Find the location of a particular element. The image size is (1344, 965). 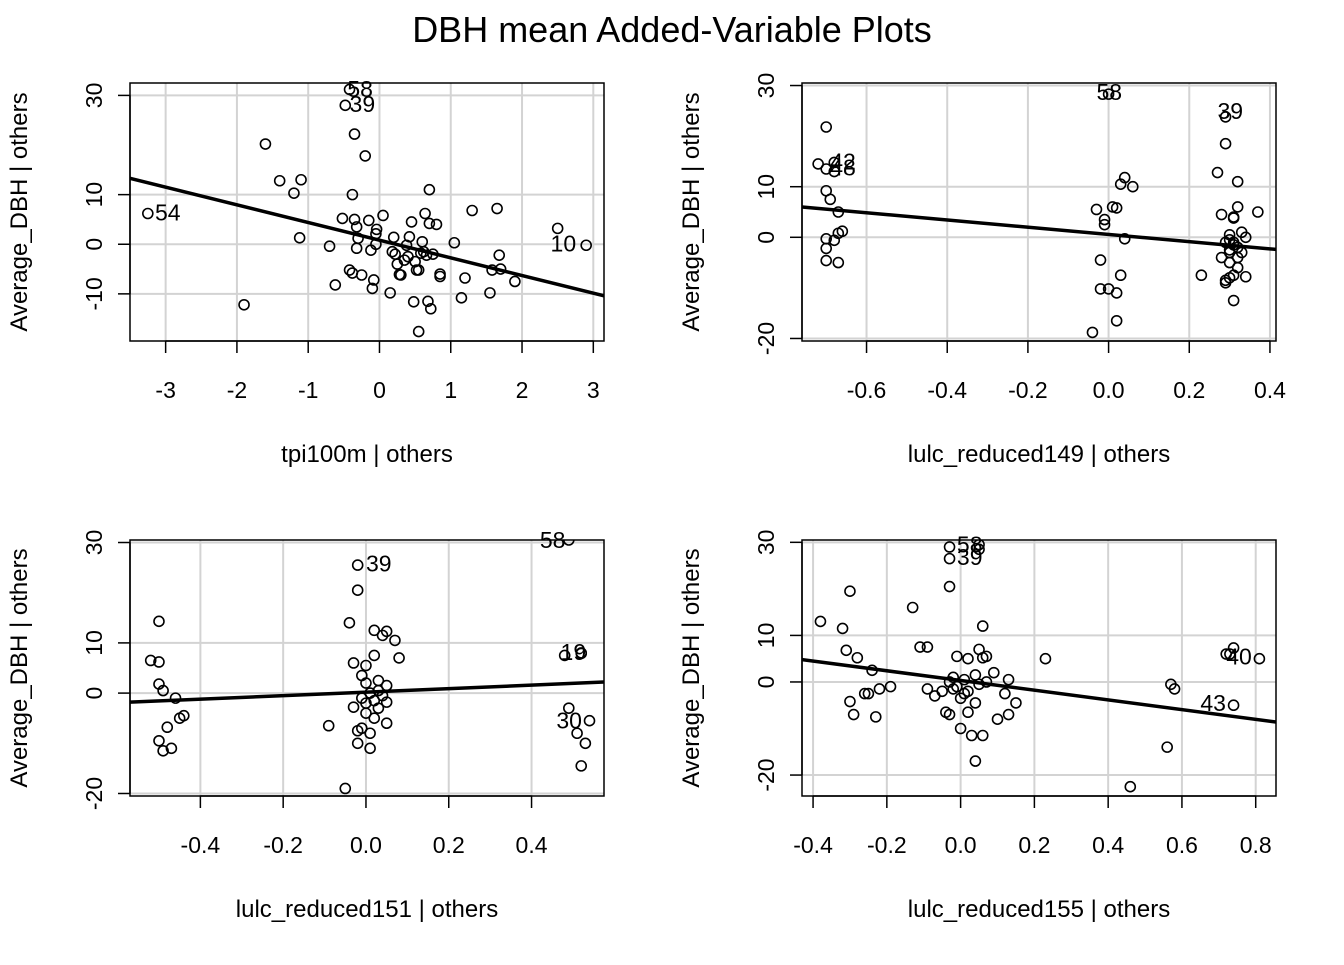

panel-1-y-axis: -10 0 10 30 is located at coordinates (106, 196).